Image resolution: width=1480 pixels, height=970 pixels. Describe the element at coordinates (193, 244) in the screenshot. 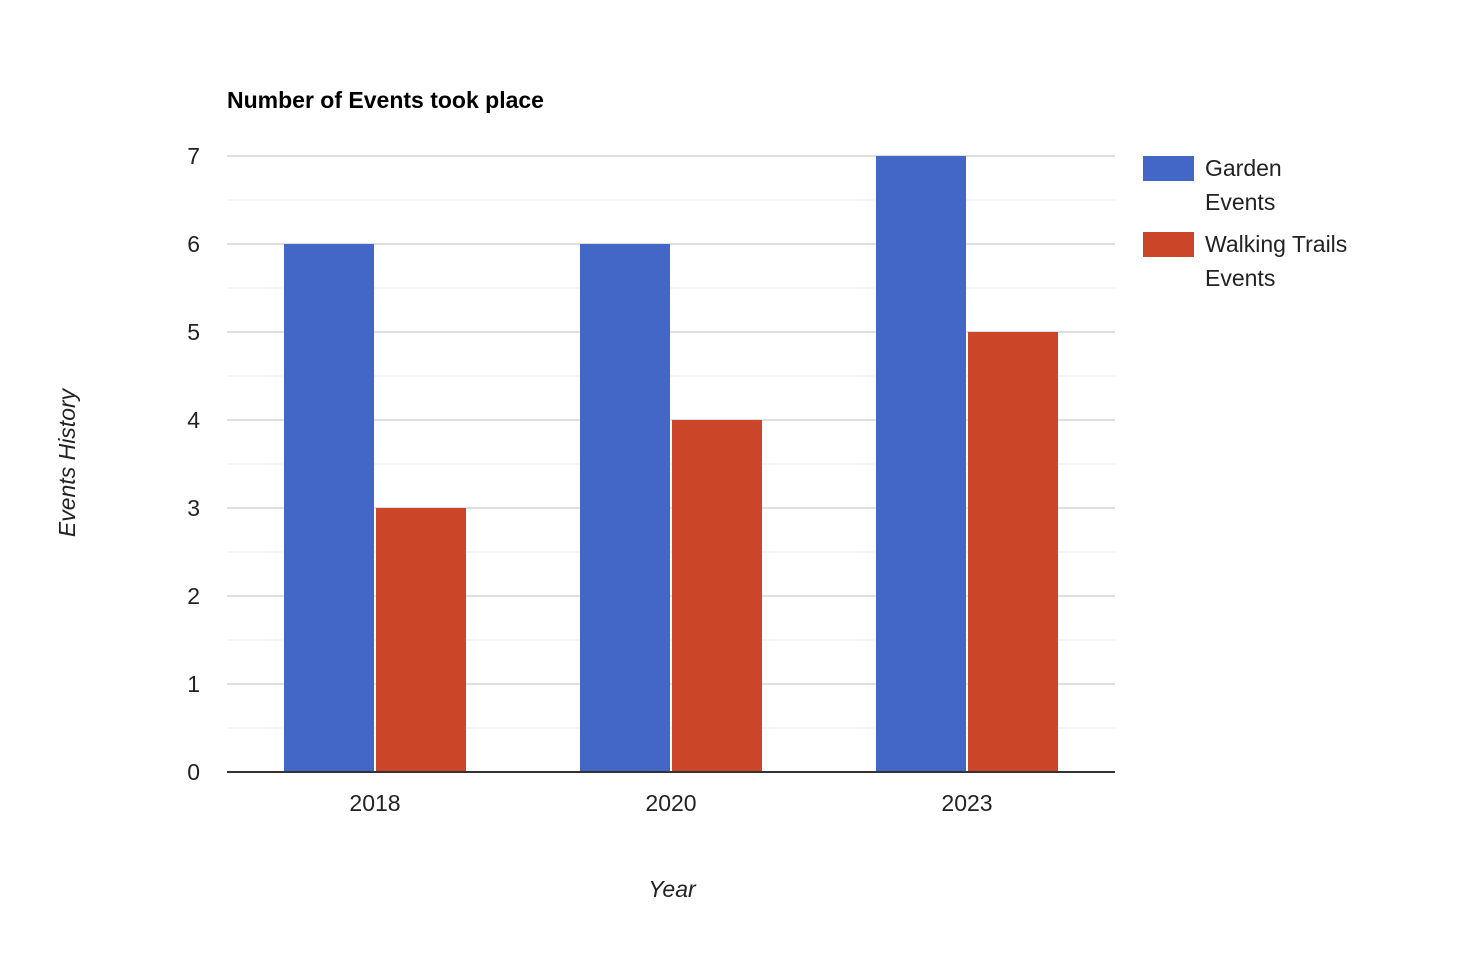

I see `y-tick-label: 6` at that location.